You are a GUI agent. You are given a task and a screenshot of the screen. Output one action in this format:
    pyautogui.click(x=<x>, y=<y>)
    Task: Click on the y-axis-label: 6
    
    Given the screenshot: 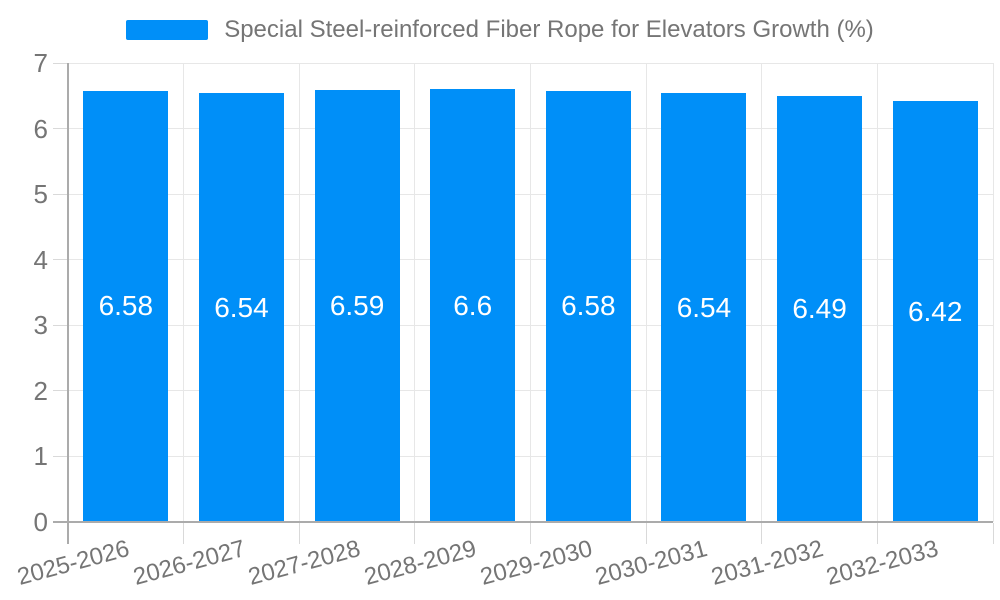 What is the action you would take?
    pyautogui.click(x=40, y=128)
    